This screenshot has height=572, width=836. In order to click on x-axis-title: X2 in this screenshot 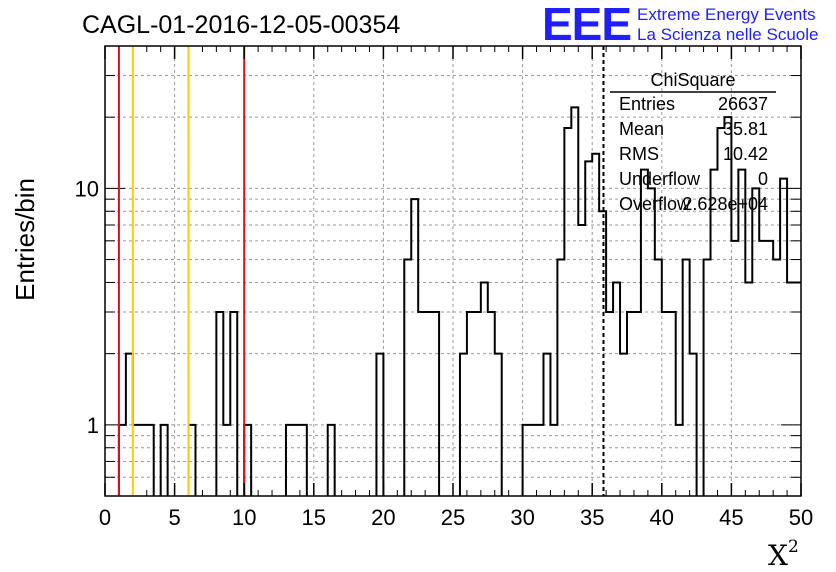, I will do `click(783, 554)`.